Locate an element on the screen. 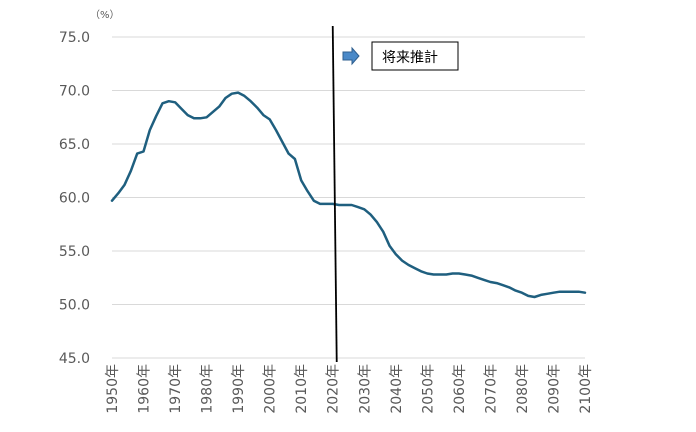 This screenshot has height=432, width=696. projection-divider-line is located at coordinates (334, 194).